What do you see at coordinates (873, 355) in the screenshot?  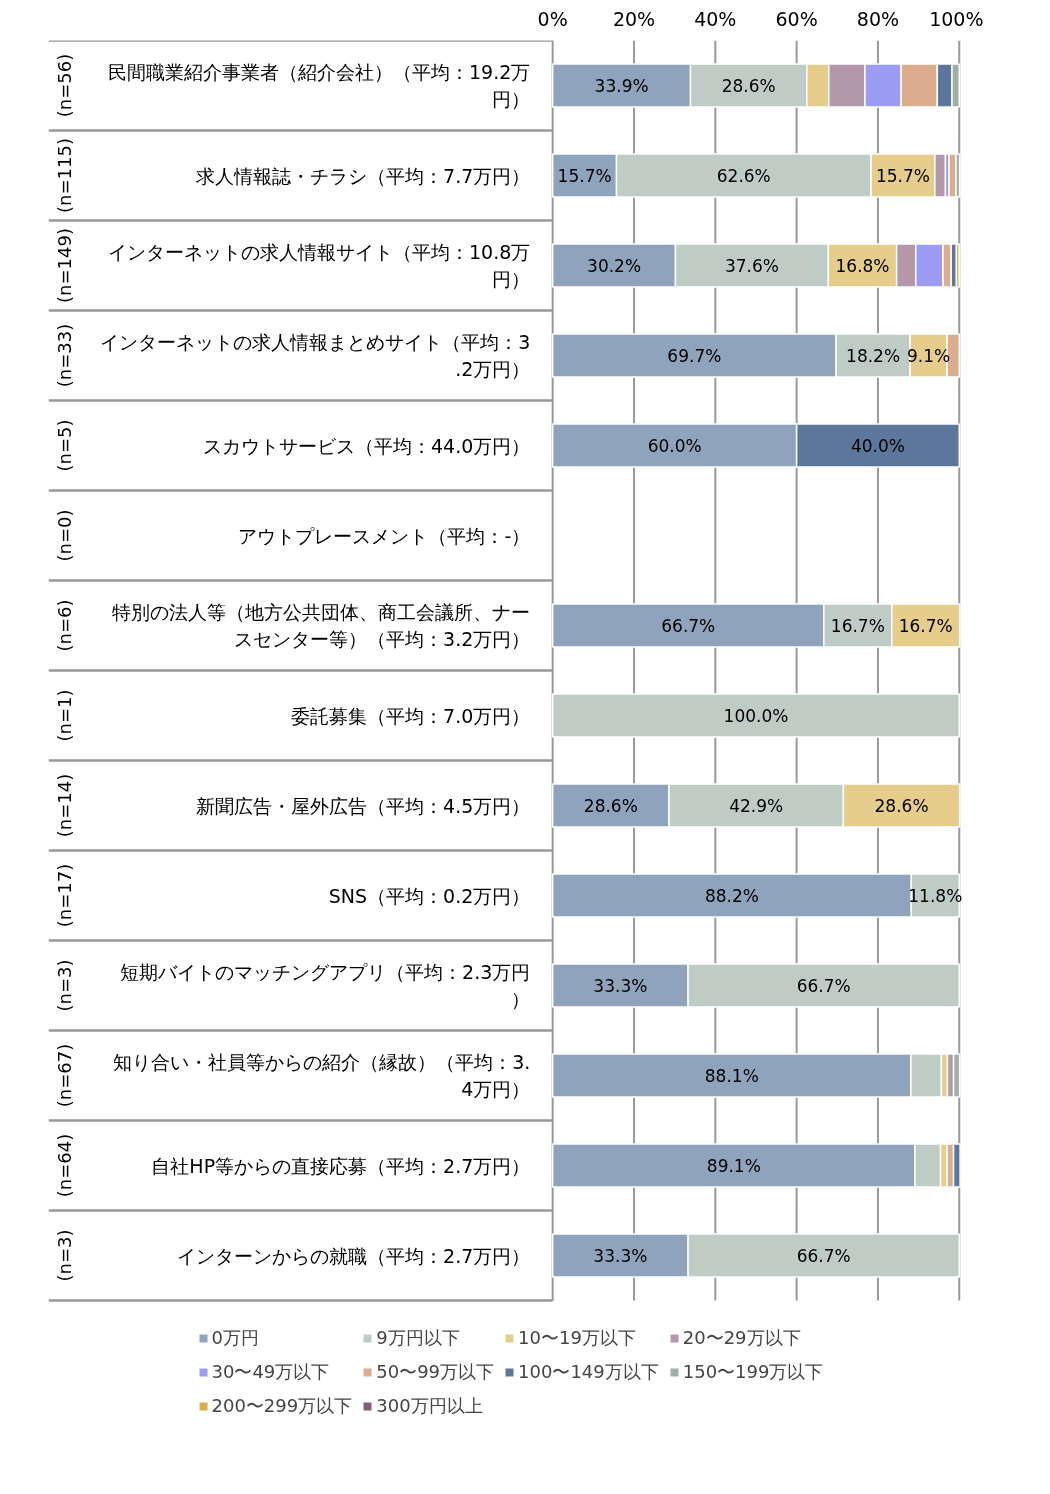 I see `data-label: 18.2%` at bounding box center [873, 355].